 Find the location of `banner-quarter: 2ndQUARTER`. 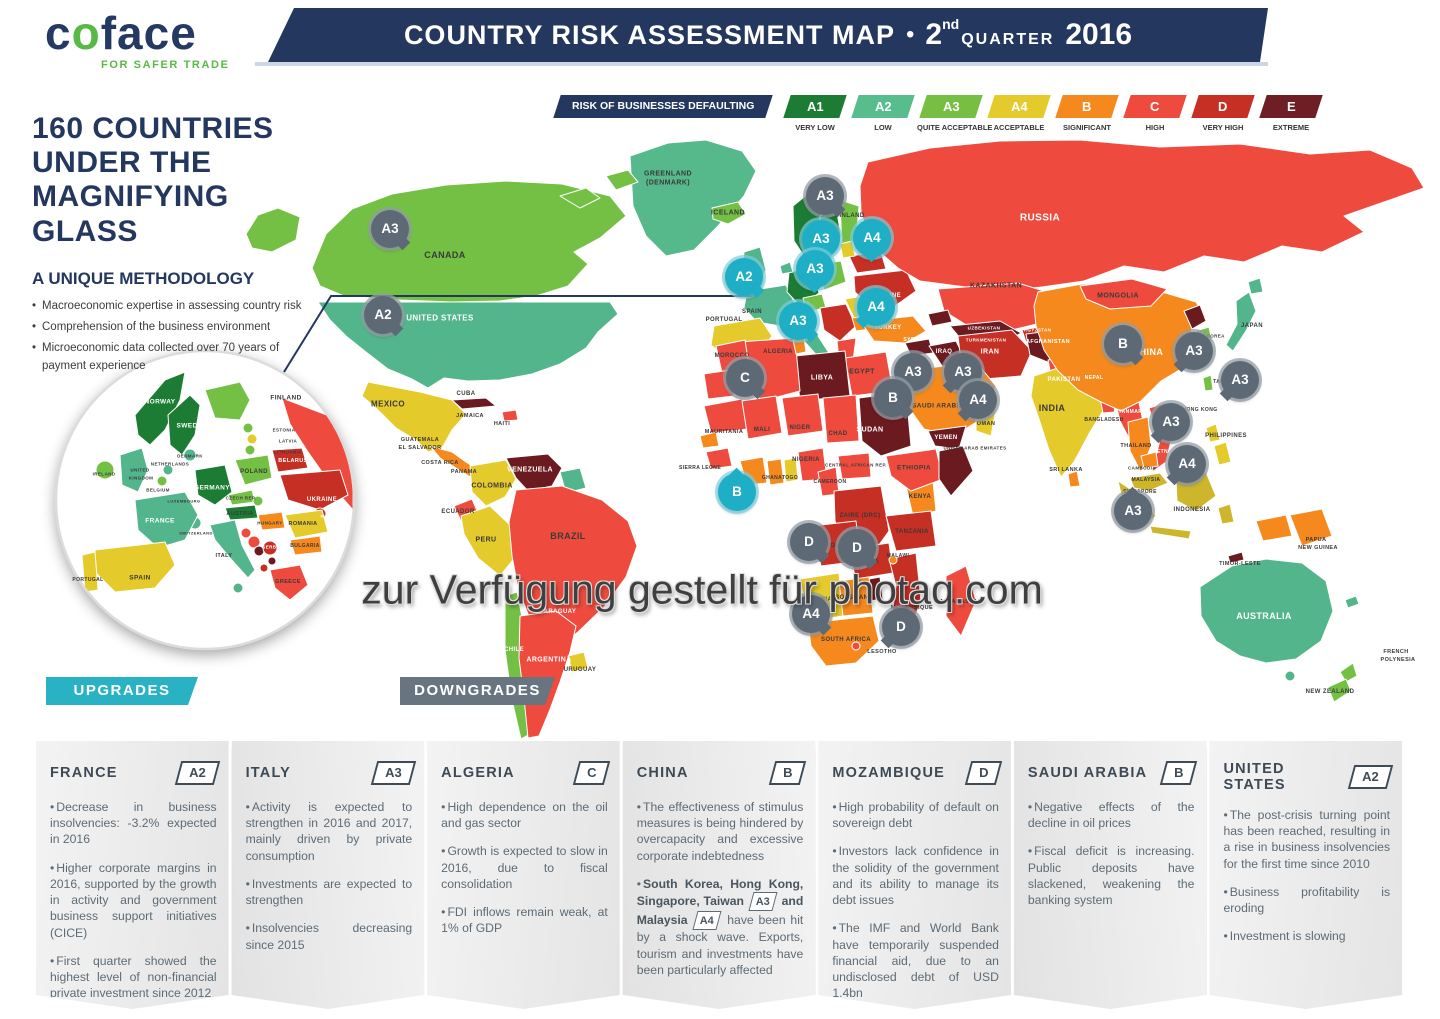

banner-quarter: 2ndQUARTER is located at coordinates (990, 33).